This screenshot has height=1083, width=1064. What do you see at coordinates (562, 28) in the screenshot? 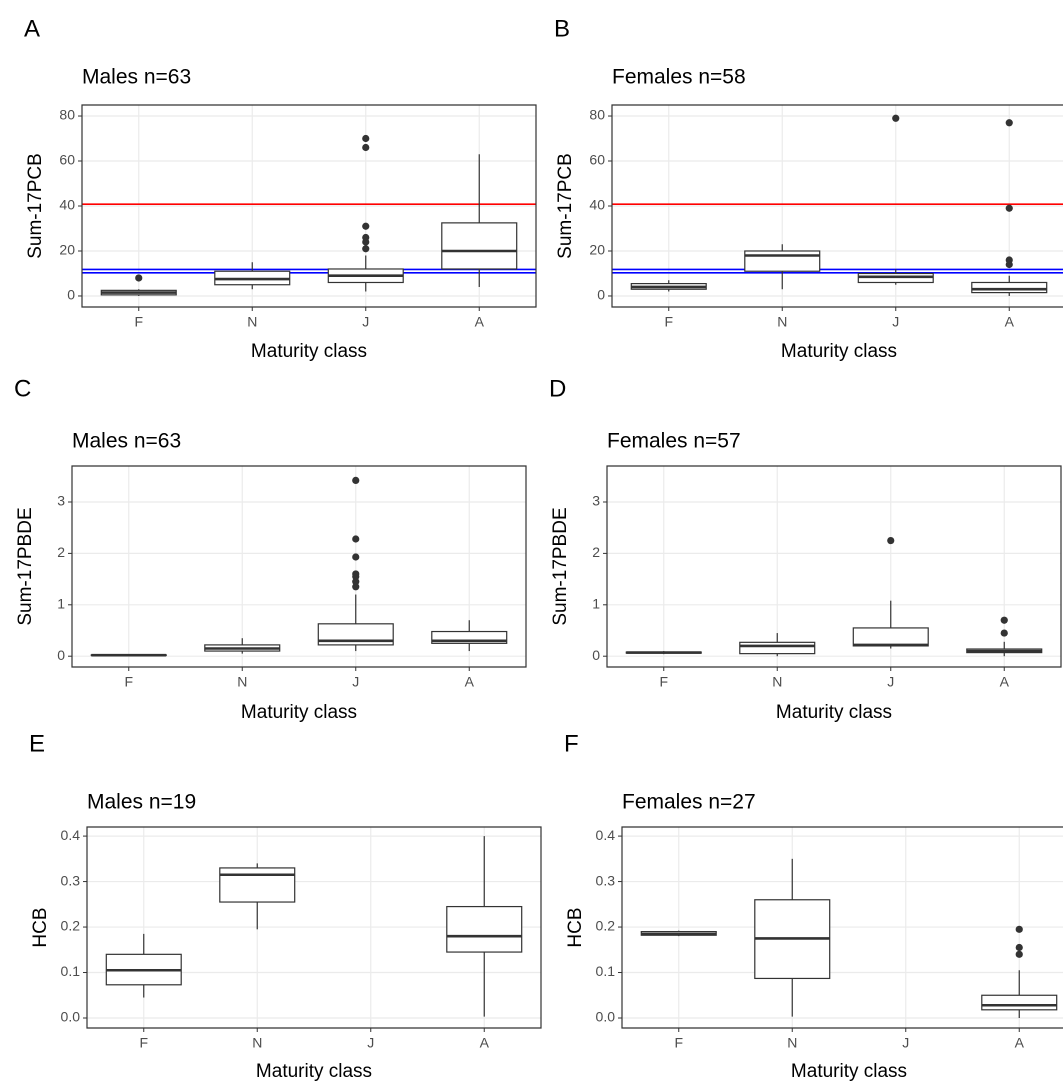
I see `panel-letter: B` at bounding box center [562, 28].